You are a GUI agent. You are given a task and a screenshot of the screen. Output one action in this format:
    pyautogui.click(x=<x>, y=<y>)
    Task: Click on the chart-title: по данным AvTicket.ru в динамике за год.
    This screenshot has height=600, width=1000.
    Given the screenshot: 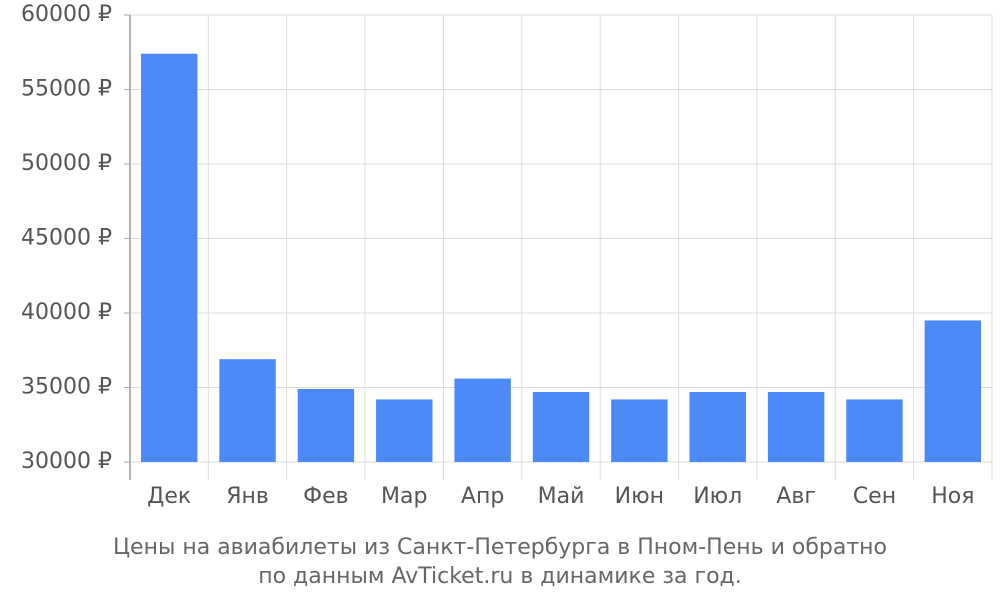 What is the action you would take?
    pyautogui.click(x=500, y=576)
    